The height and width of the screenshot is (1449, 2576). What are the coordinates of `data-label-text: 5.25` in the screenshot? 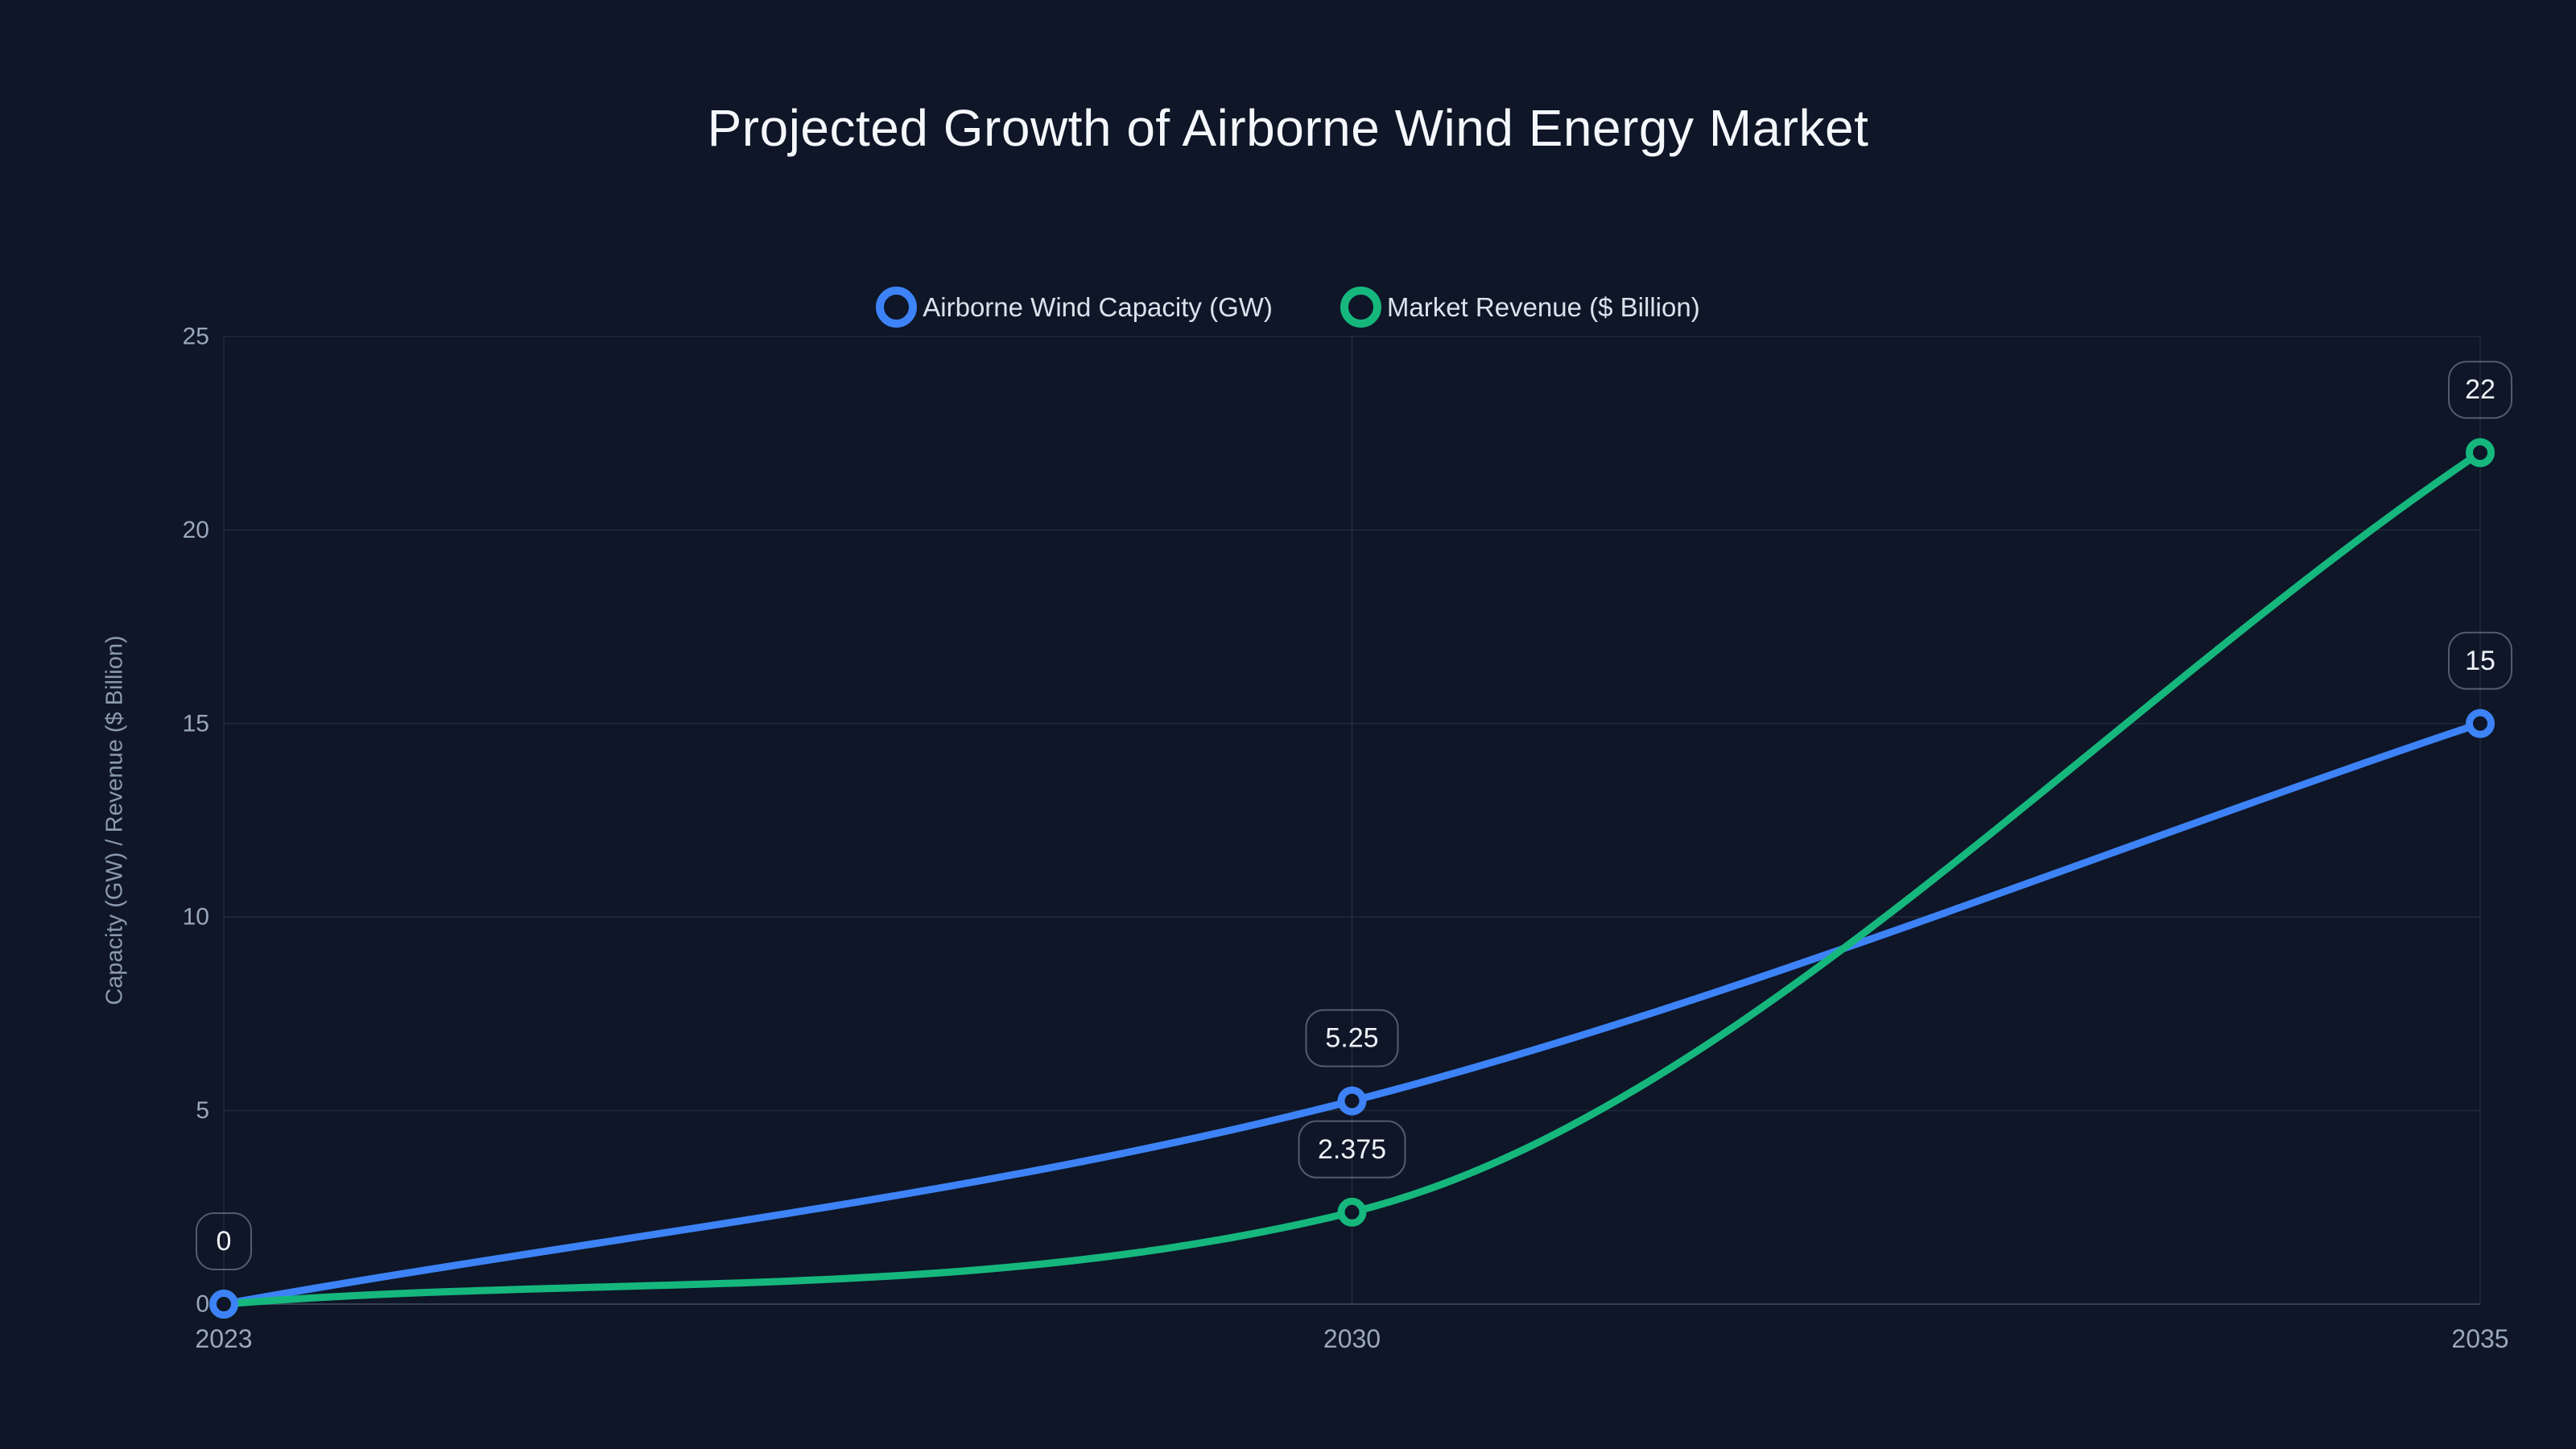 It's located at (1351, 1038).